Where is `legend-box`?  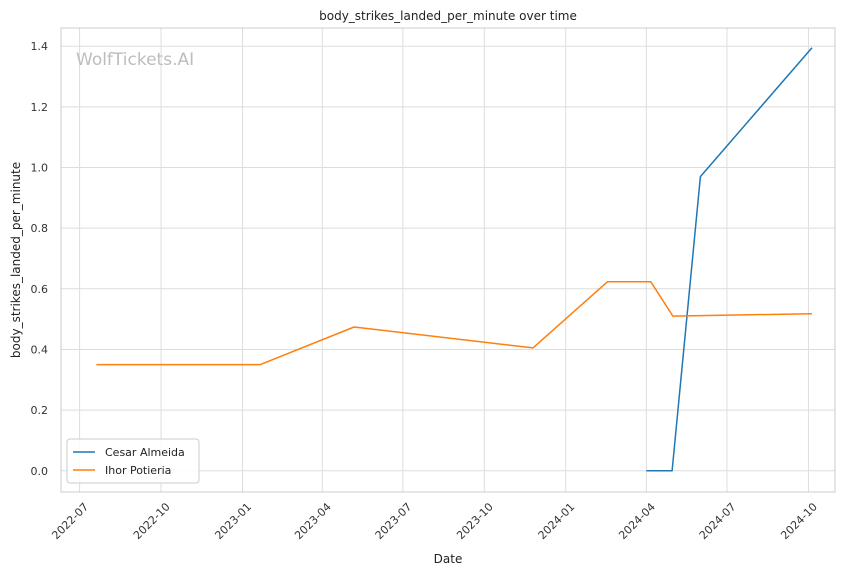 legend-box is located at coordinates (133, 461).